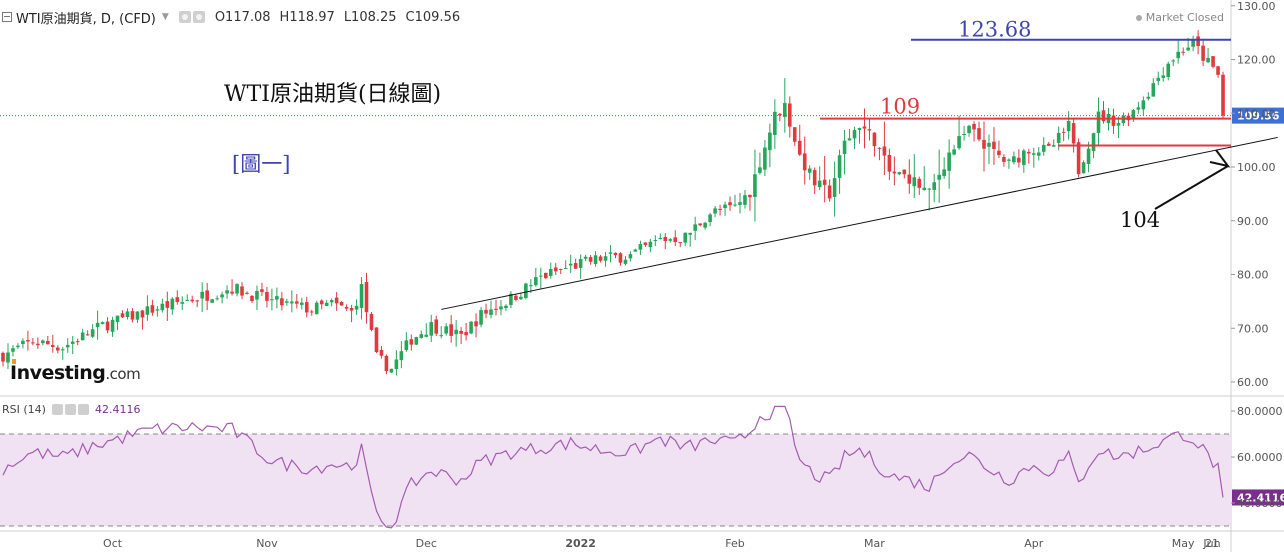 This screenshot has width=1284, height=552. What do you see at coordinates (1034, 543) in the screenshot?
I see `time-axis-label: Apr` at bounding box center [1034, 543].